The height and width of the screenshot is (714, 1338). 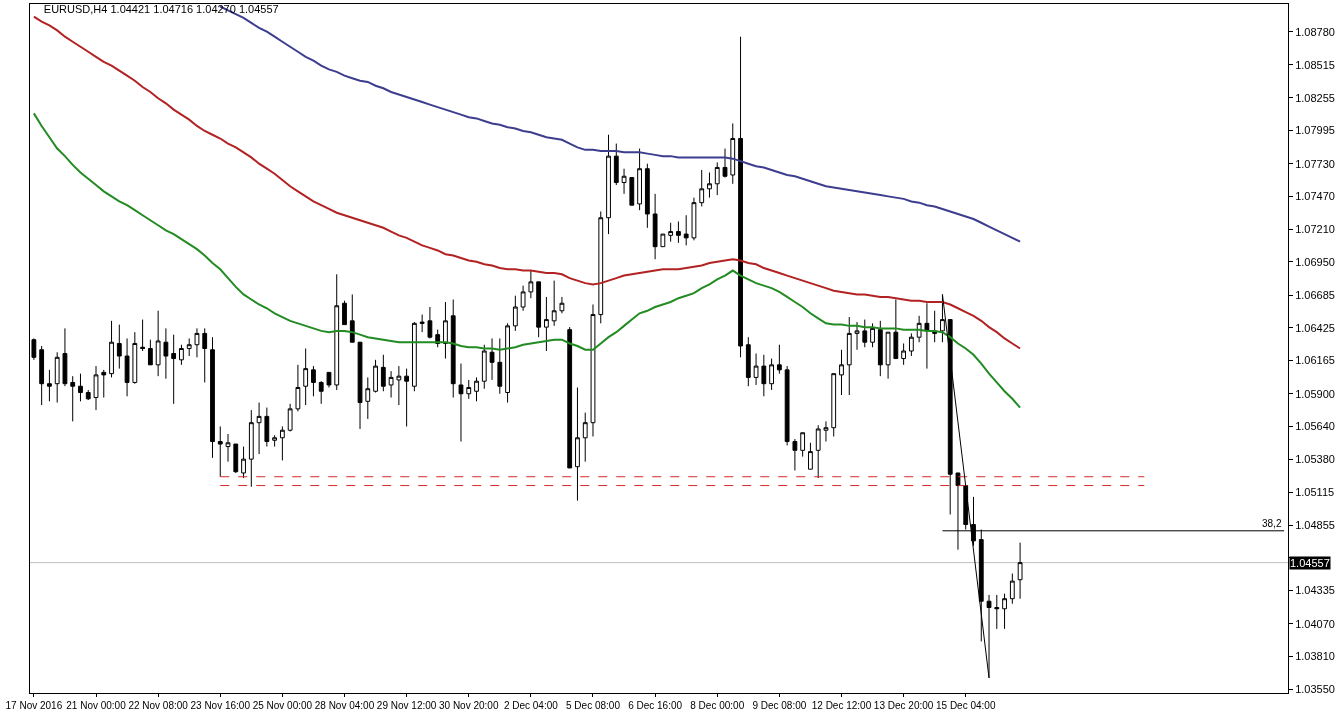 What do you see at coordinates (1272, 523) in the screenshot?
I see `series-label: 38,2` at bounding box center [1272, 523].